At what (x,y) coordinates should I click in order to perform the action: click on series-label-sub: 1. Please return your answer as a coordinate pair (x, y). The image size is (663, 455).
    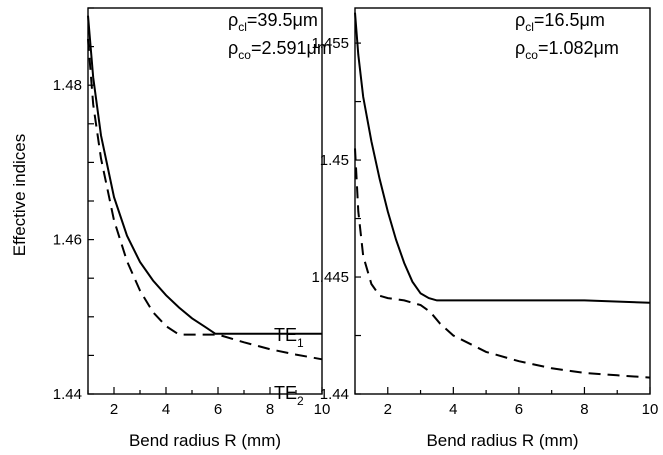
    Looking at the image, I should click on (300, 343).